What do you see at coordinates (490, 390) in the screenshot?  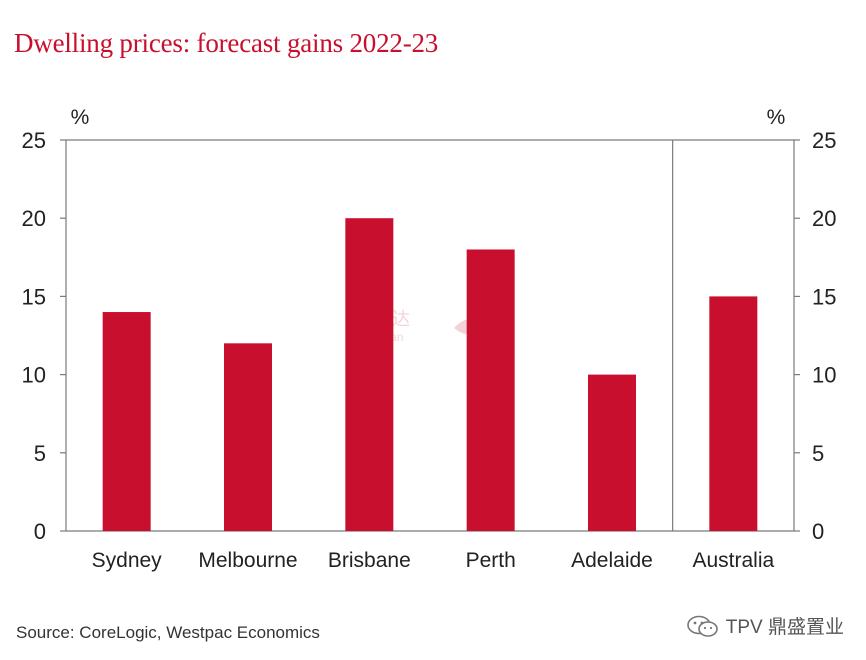 I see `bar-perth` at bounding box center [490, 390].